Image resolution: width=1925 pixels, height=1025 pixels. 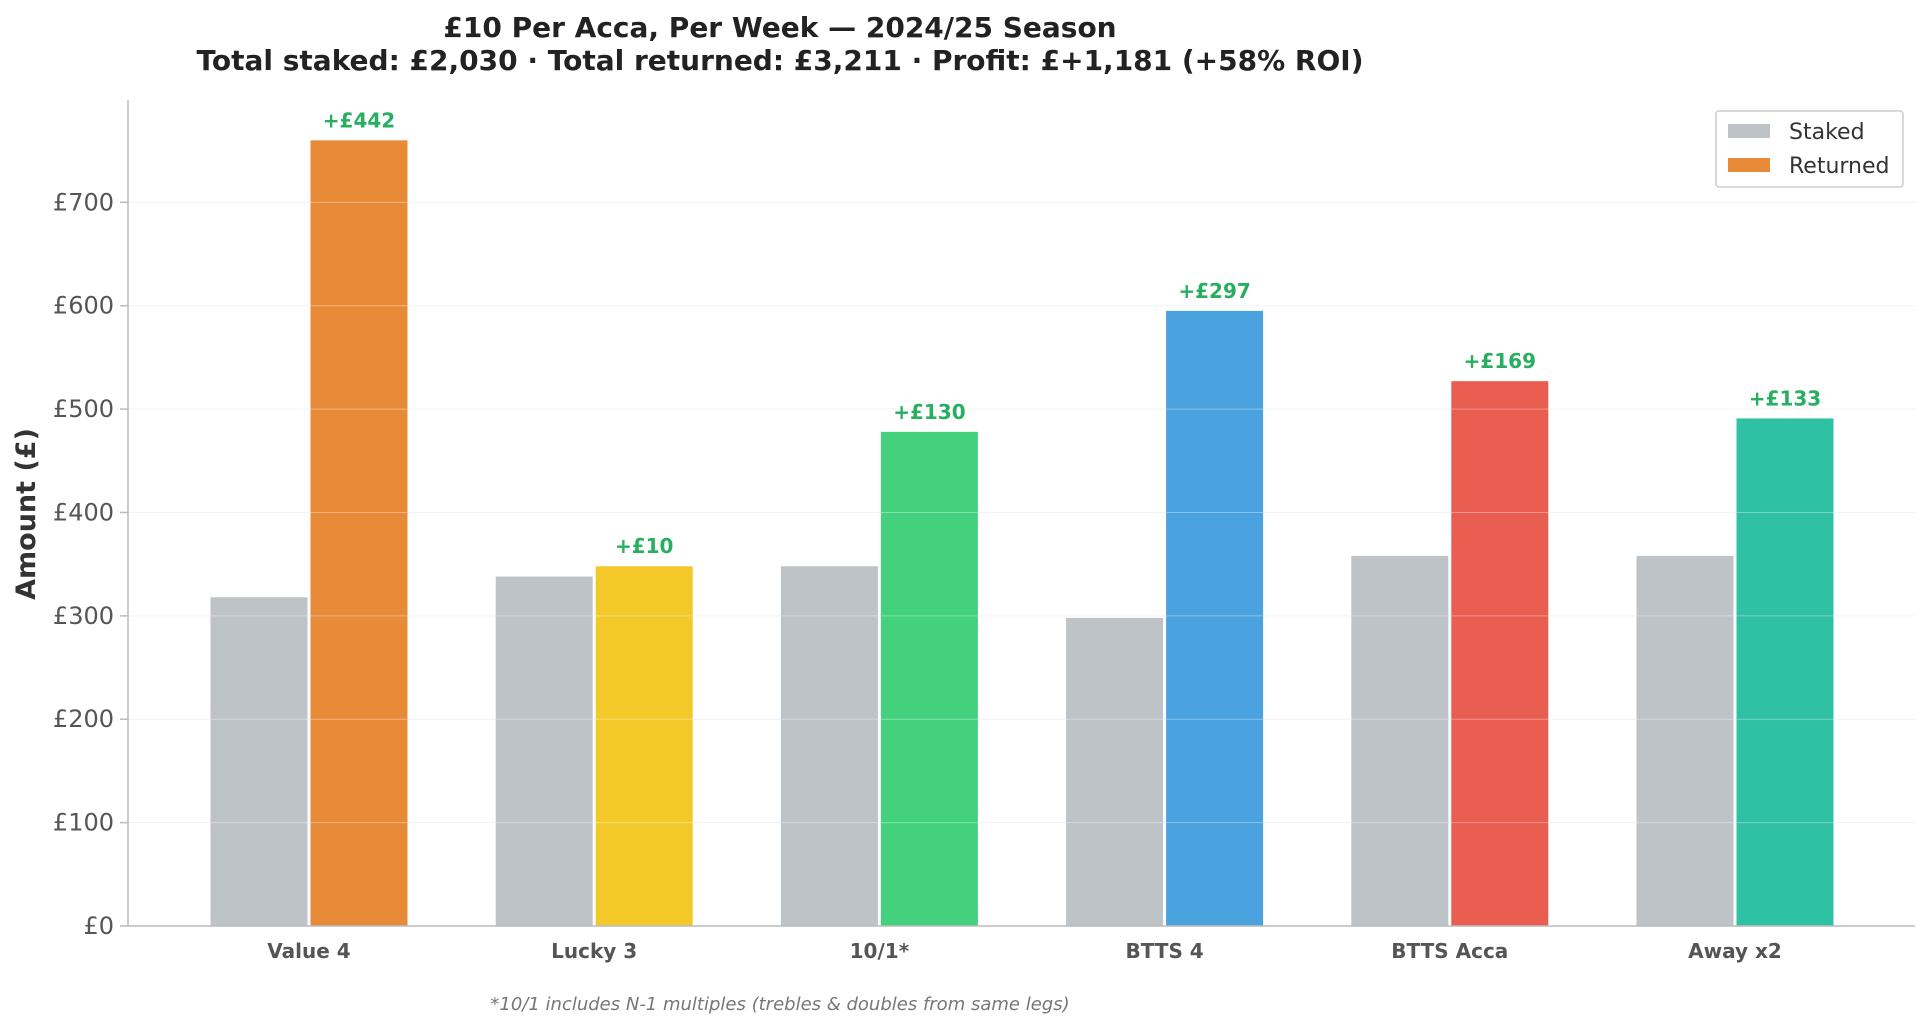 I want to click on chart-title: £10 Per Acca, Per Week — 2024/25 Season, so click(x=779, y=27).